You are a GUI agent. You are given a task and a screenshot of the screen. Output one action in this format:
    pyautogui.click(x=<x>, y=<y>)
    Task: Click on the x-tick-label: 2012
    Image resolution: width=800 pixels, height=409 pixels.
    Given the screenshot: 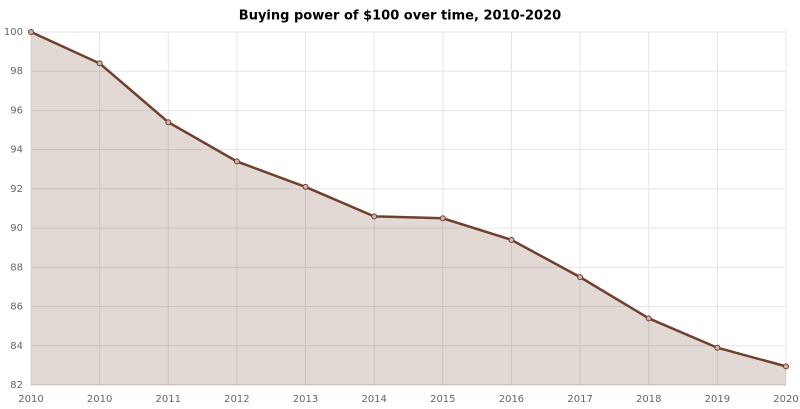 What is the action you would take?
    pyautogui.click(x=236, y=399)
    